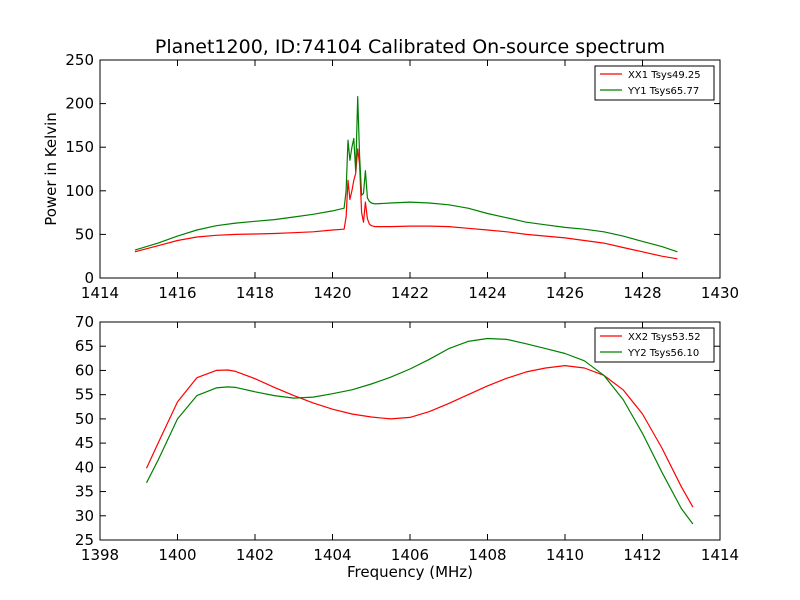 The height and width of the screenshot is (600, 800). I want to click on top-legend: XX1 Tsys49.25 YY1 Tsys65.77, so click(654, 83).